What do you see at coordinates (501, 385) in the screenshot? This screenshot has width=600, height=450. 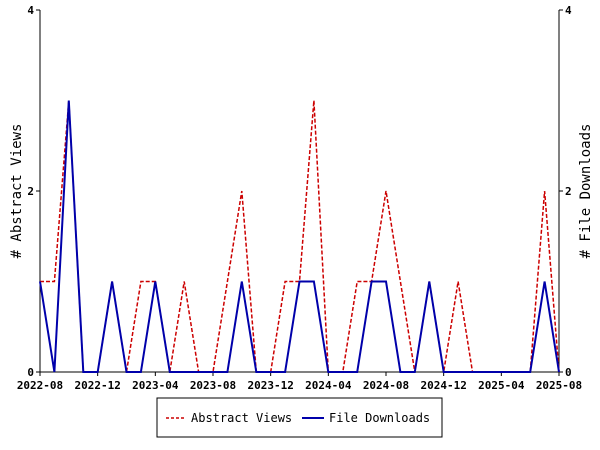 I see `x-tick-label: 2025-04` at bounding box center [501, 385].